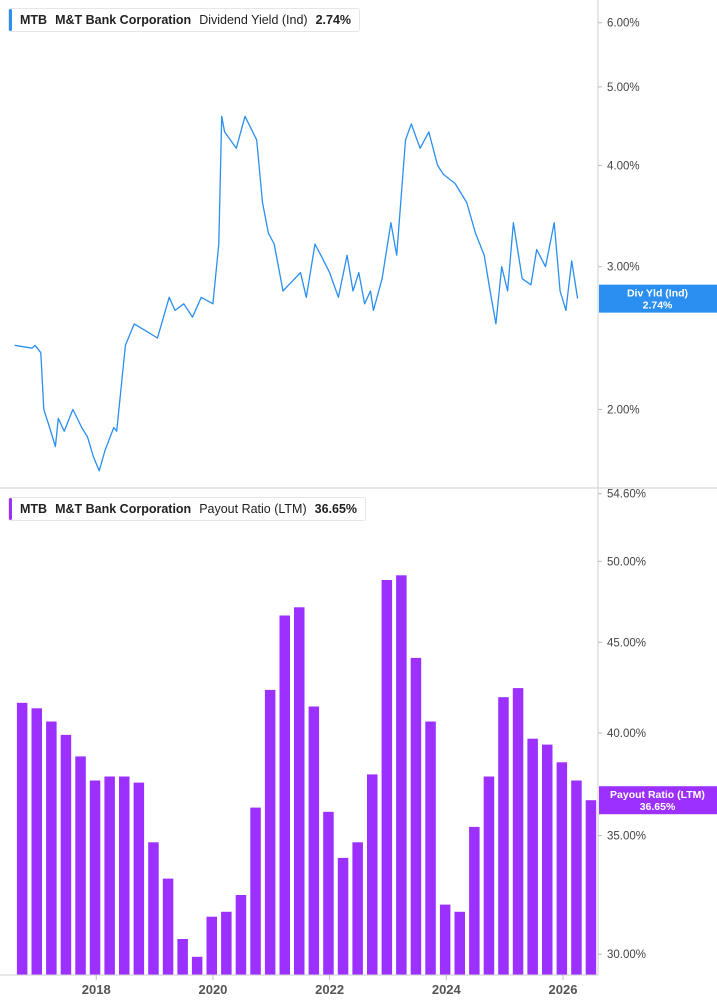  I want to click on x-tick-label: 2018, so click(96, 989).